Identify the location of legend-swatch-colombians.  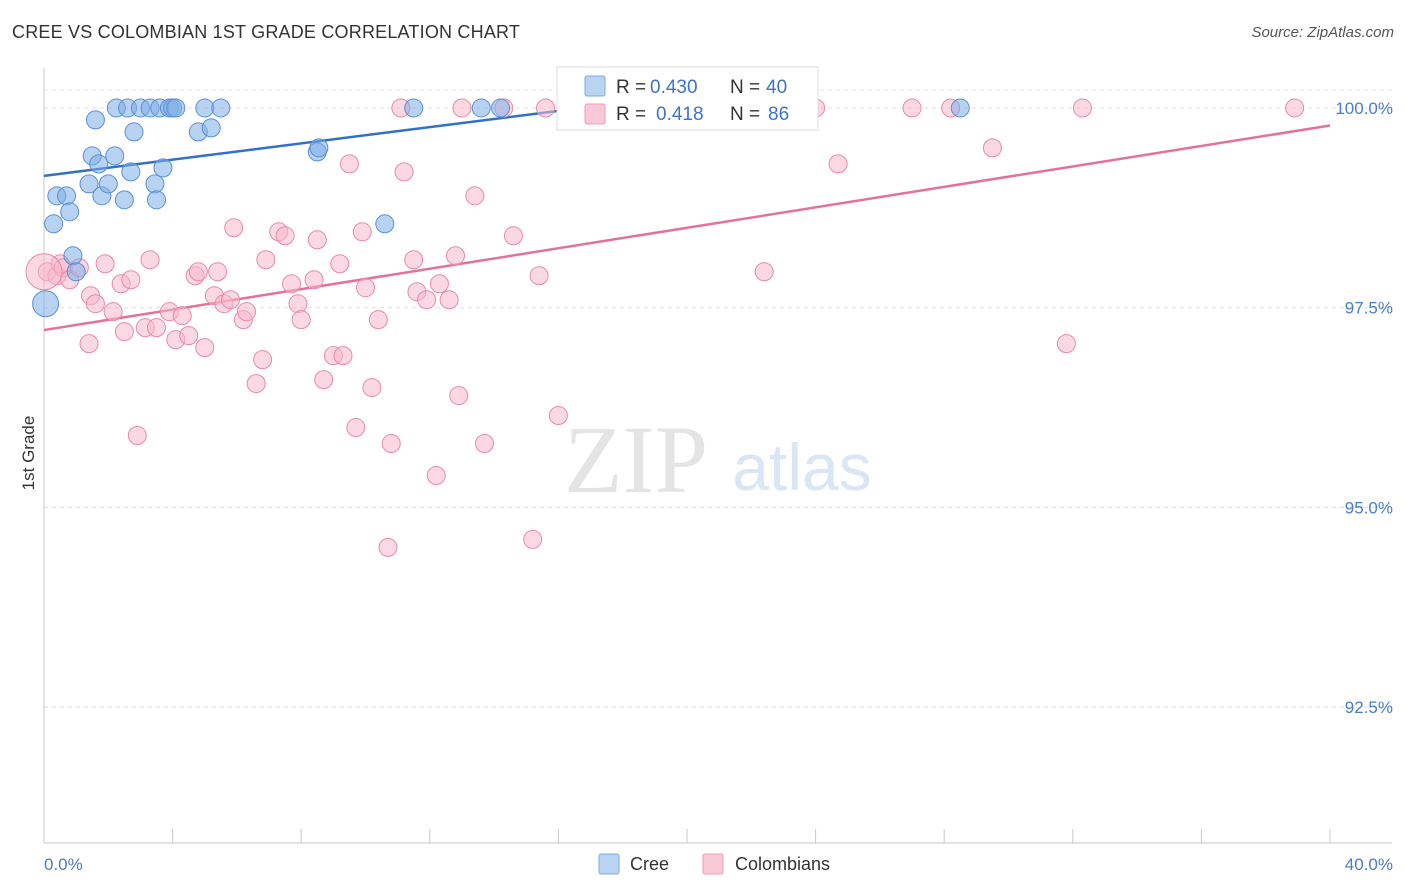
(595, 114).